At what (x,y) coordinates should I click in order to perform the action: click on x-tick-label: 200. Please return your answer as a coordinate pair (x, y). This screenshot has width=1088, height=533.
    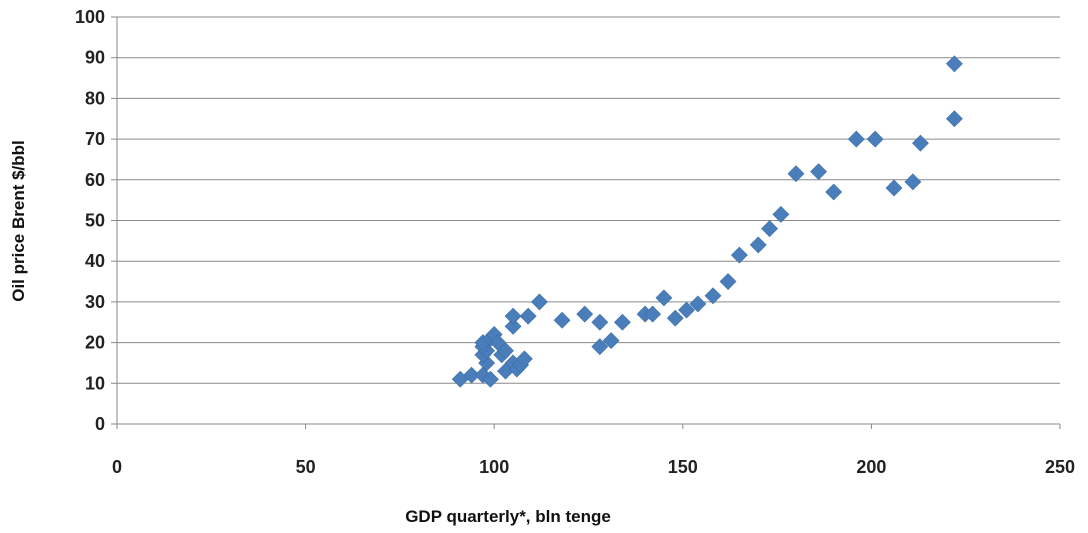
    Looking at the image, I should click on (871, 467).